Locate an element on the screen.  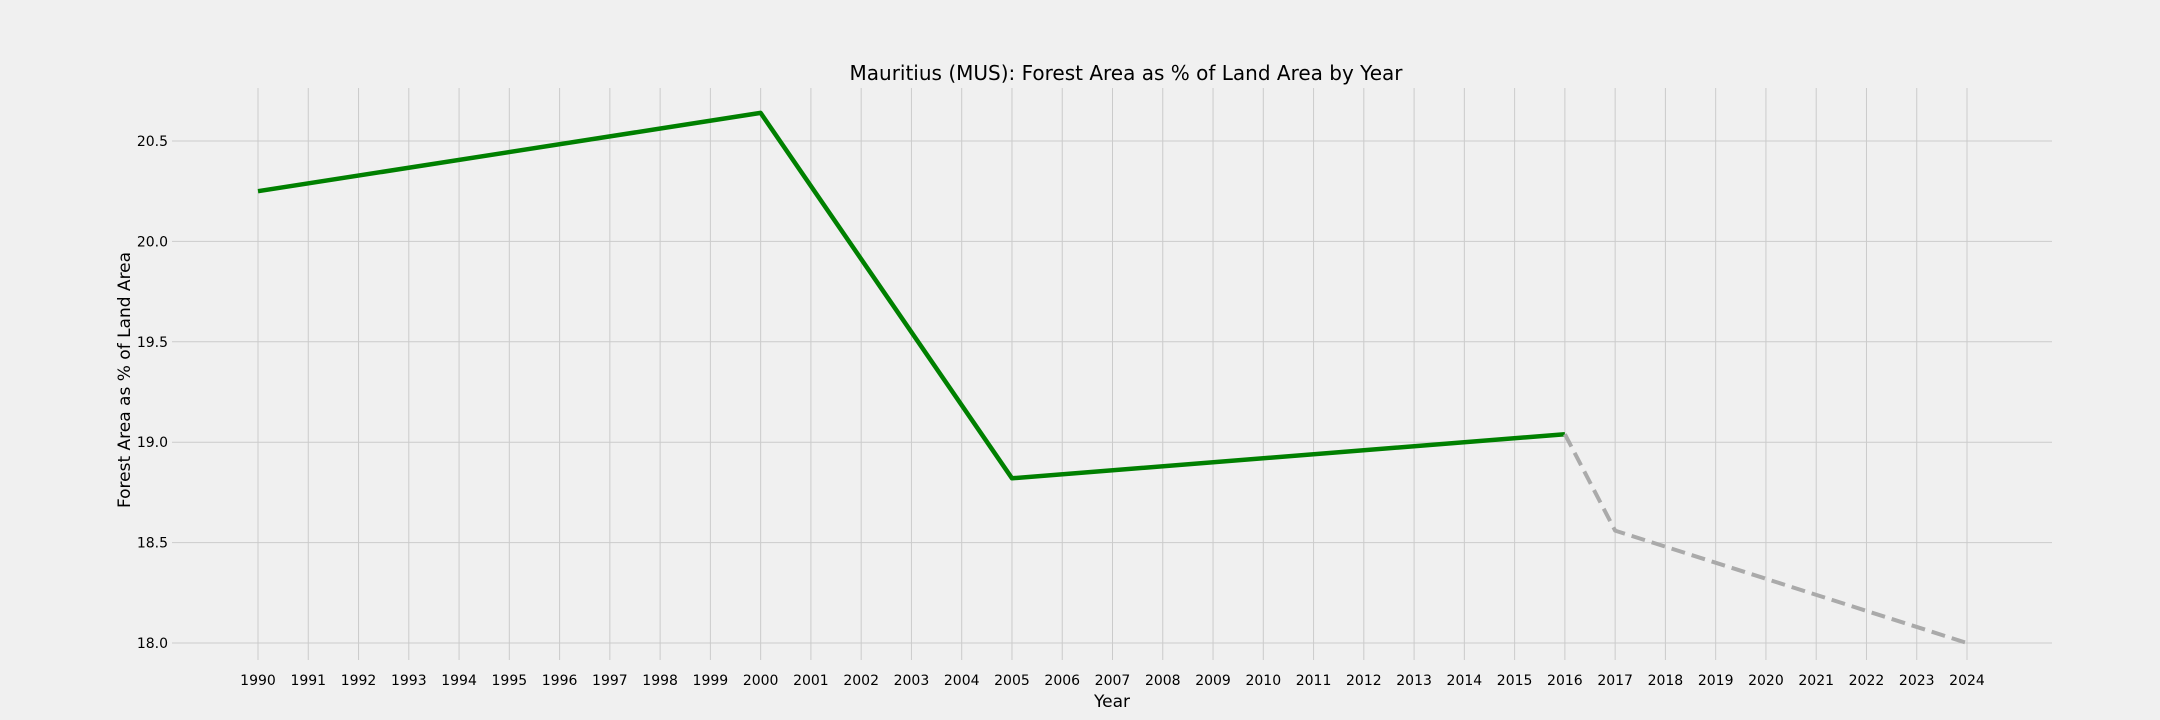
y-tick-label: 18.5 is located at coordinates (152, 544).